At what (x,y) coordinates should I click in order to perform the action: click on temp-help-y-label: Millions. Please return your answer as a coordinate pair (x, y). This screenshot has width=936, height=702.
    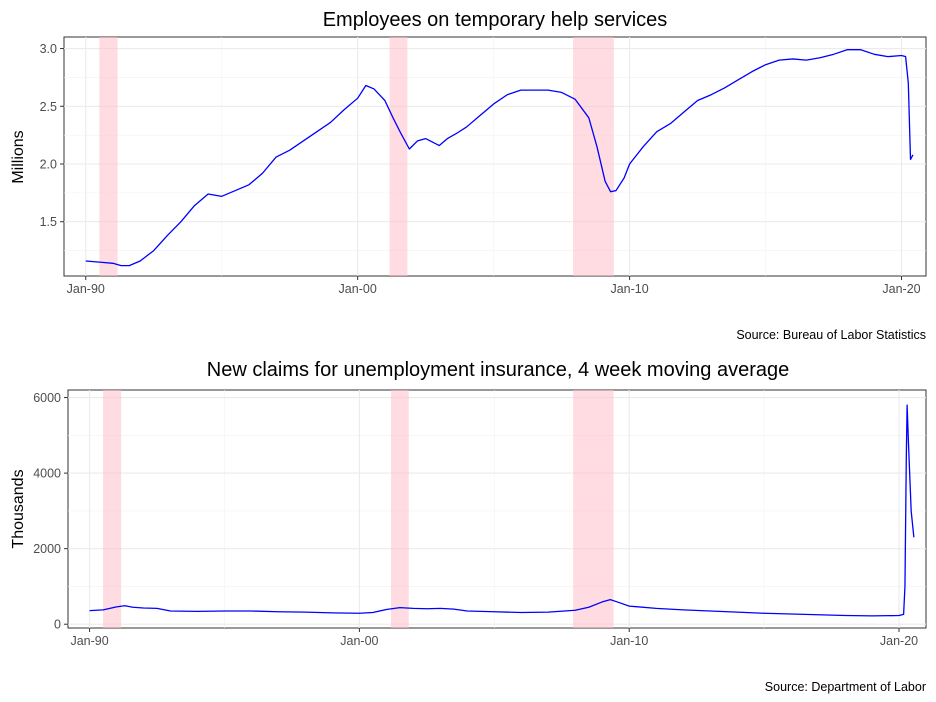
    Looking at the image, I should click on (18, 156).